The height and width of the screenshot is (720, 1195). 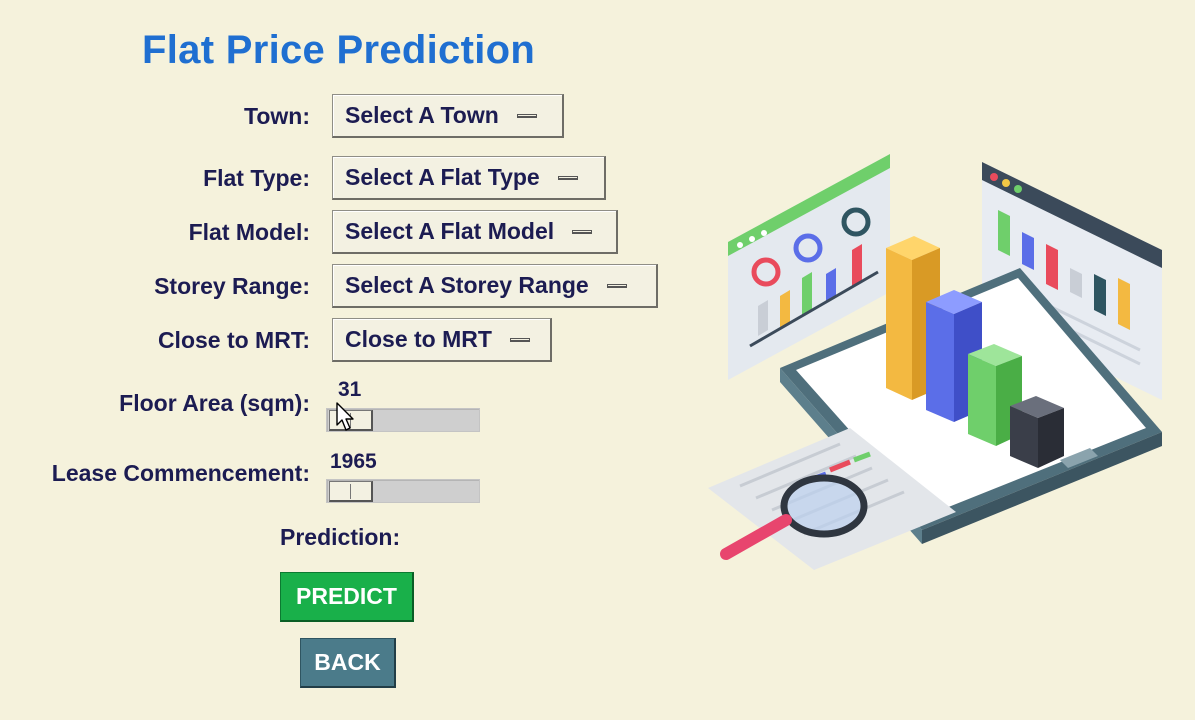 I want to click on document-magnifier-icon, so click(x=832, y=499).